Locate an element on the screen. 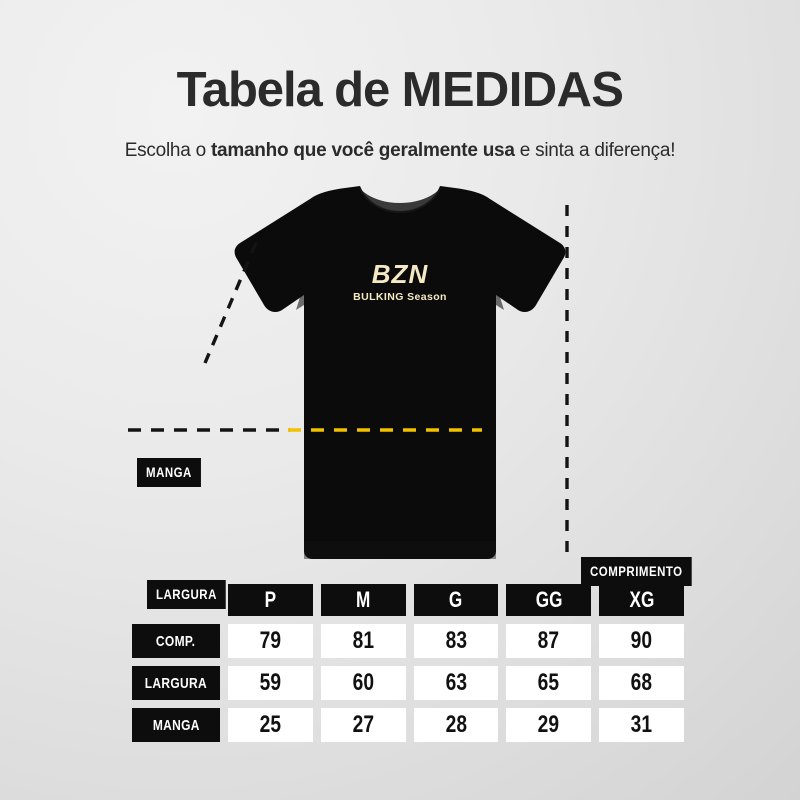 The height and width of the screenshot is (800, 800). subtitle-post: e sinta a diferença! is located at coordinates (595, 150).